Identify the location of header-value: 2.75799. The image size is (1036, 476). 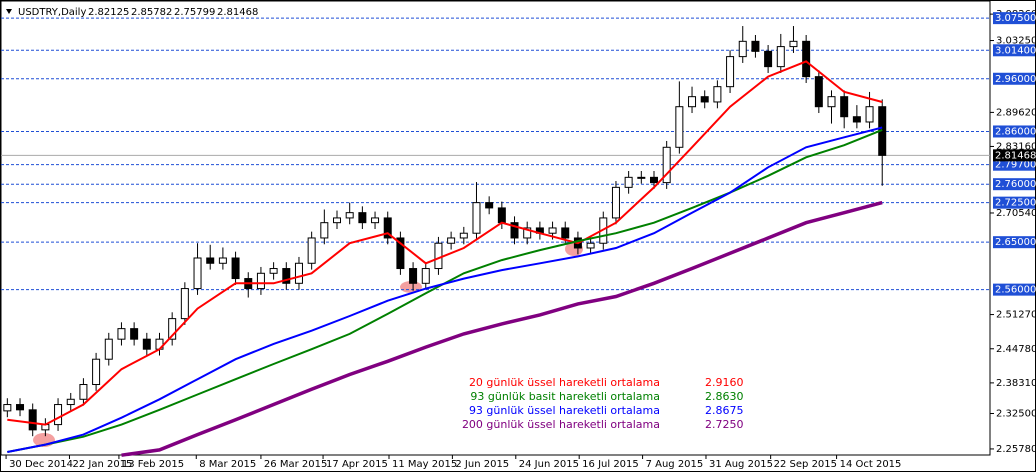
(194, 12).